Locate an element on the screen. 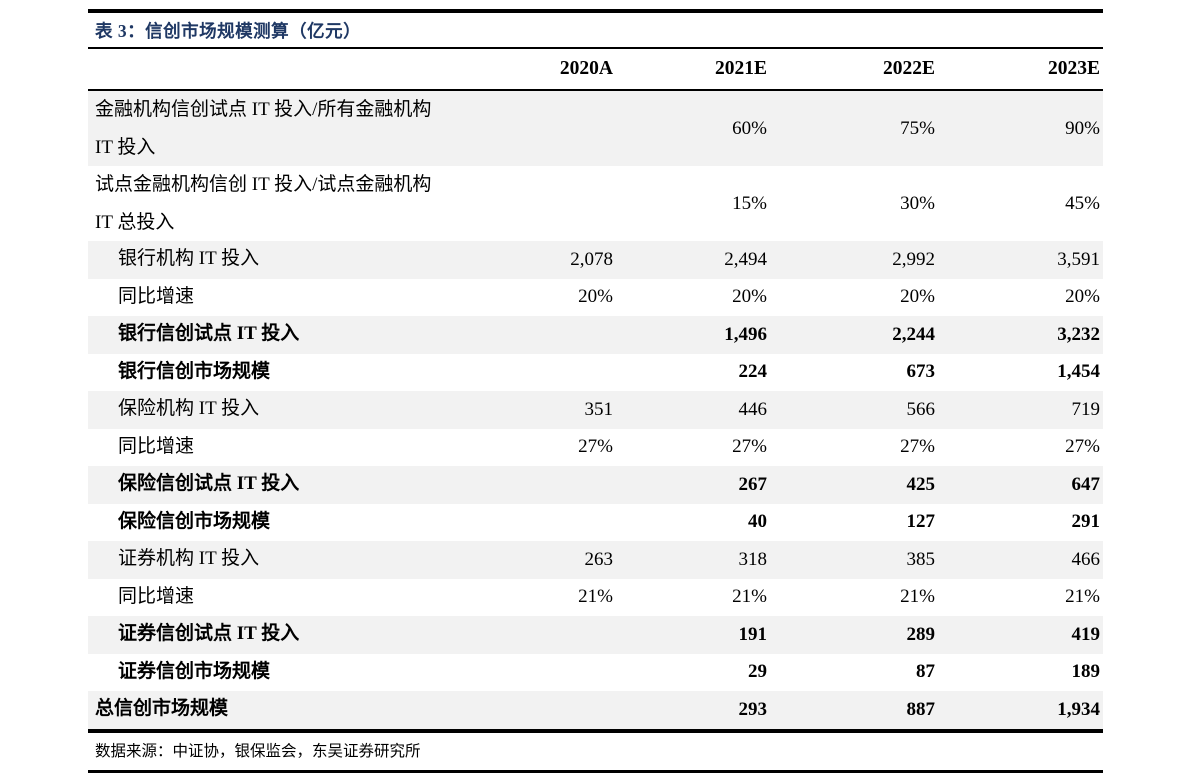 Image resolution: width=1191 pixels, height=773 pixels. table-row: 证券信创试点 IT 投入 191 289 419 is located at coordinates (595, 635).